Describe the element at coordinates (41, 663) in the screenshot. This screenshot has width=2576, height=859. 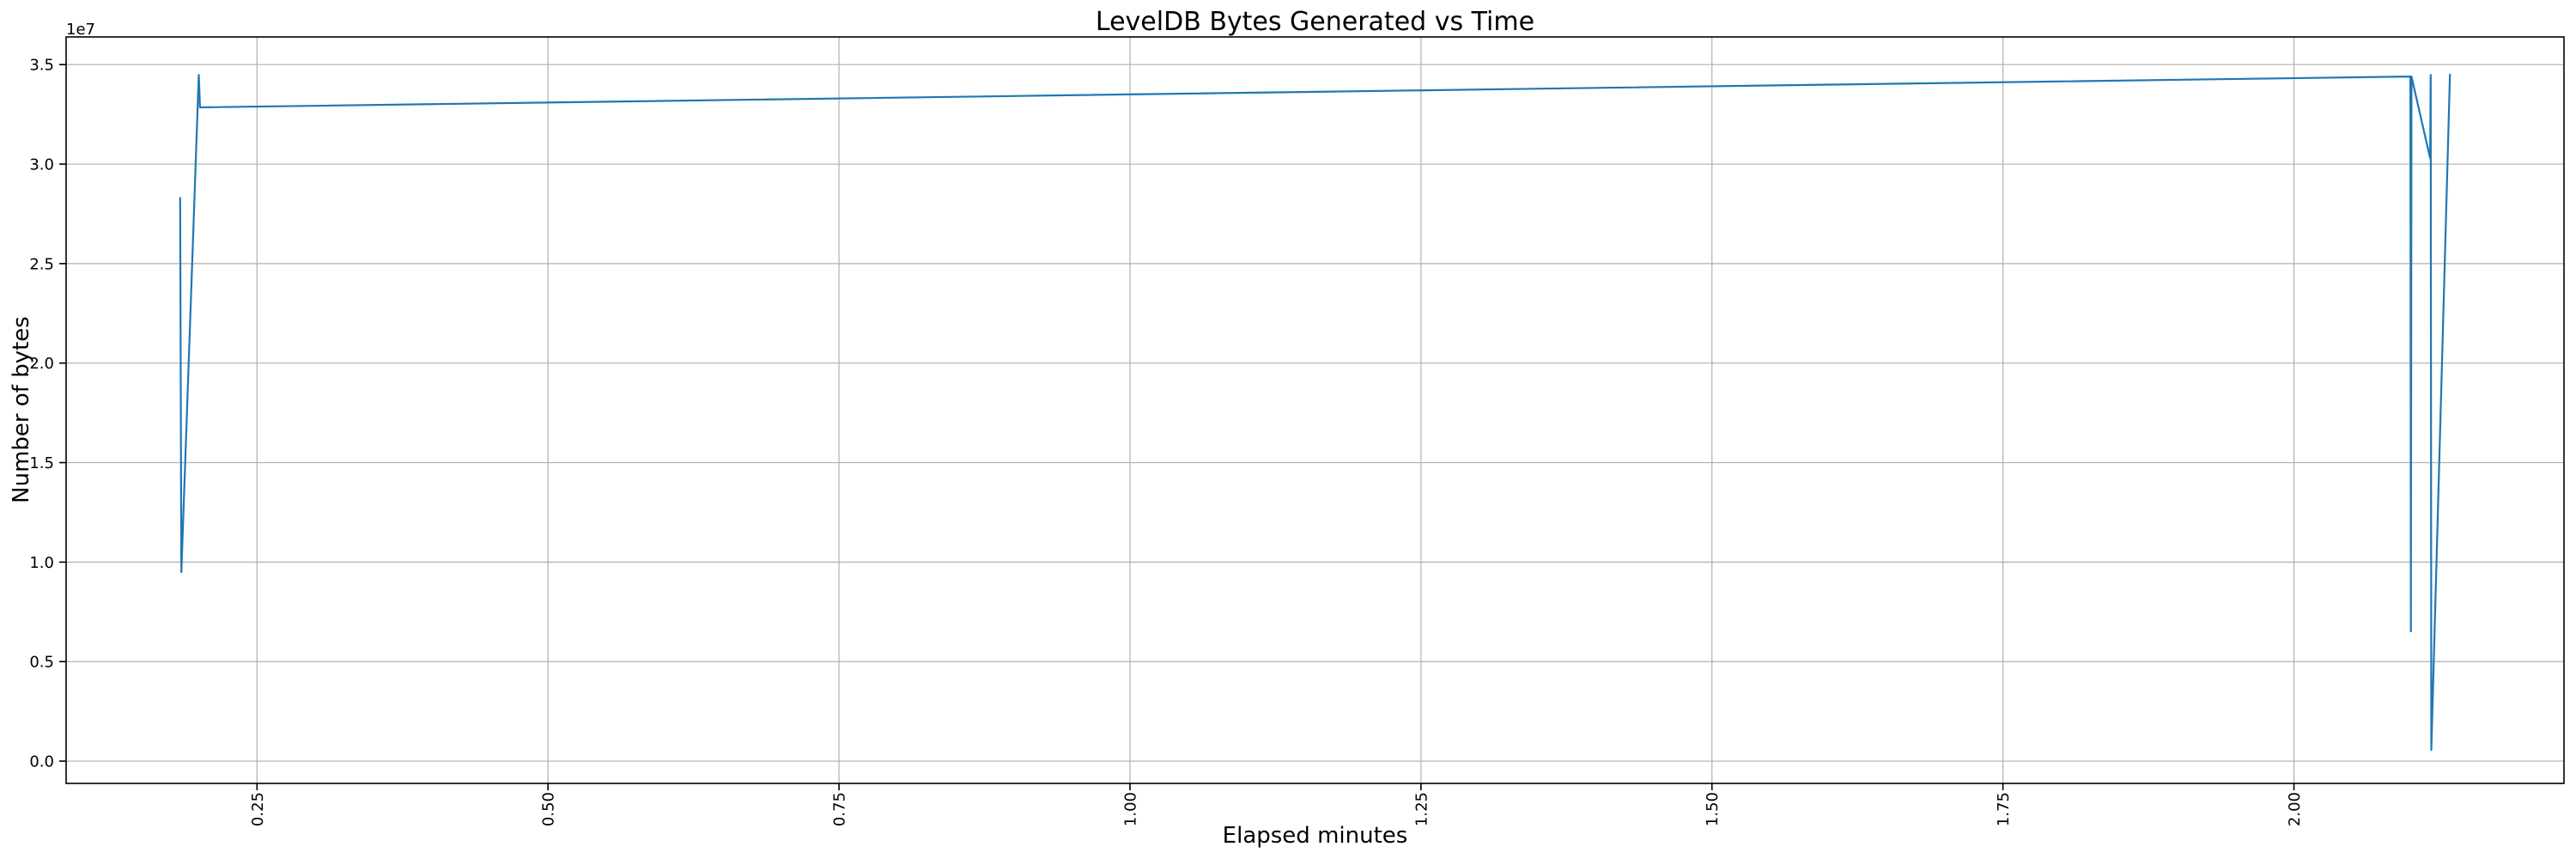
I see `y-tick-label: 0.5` at that location.